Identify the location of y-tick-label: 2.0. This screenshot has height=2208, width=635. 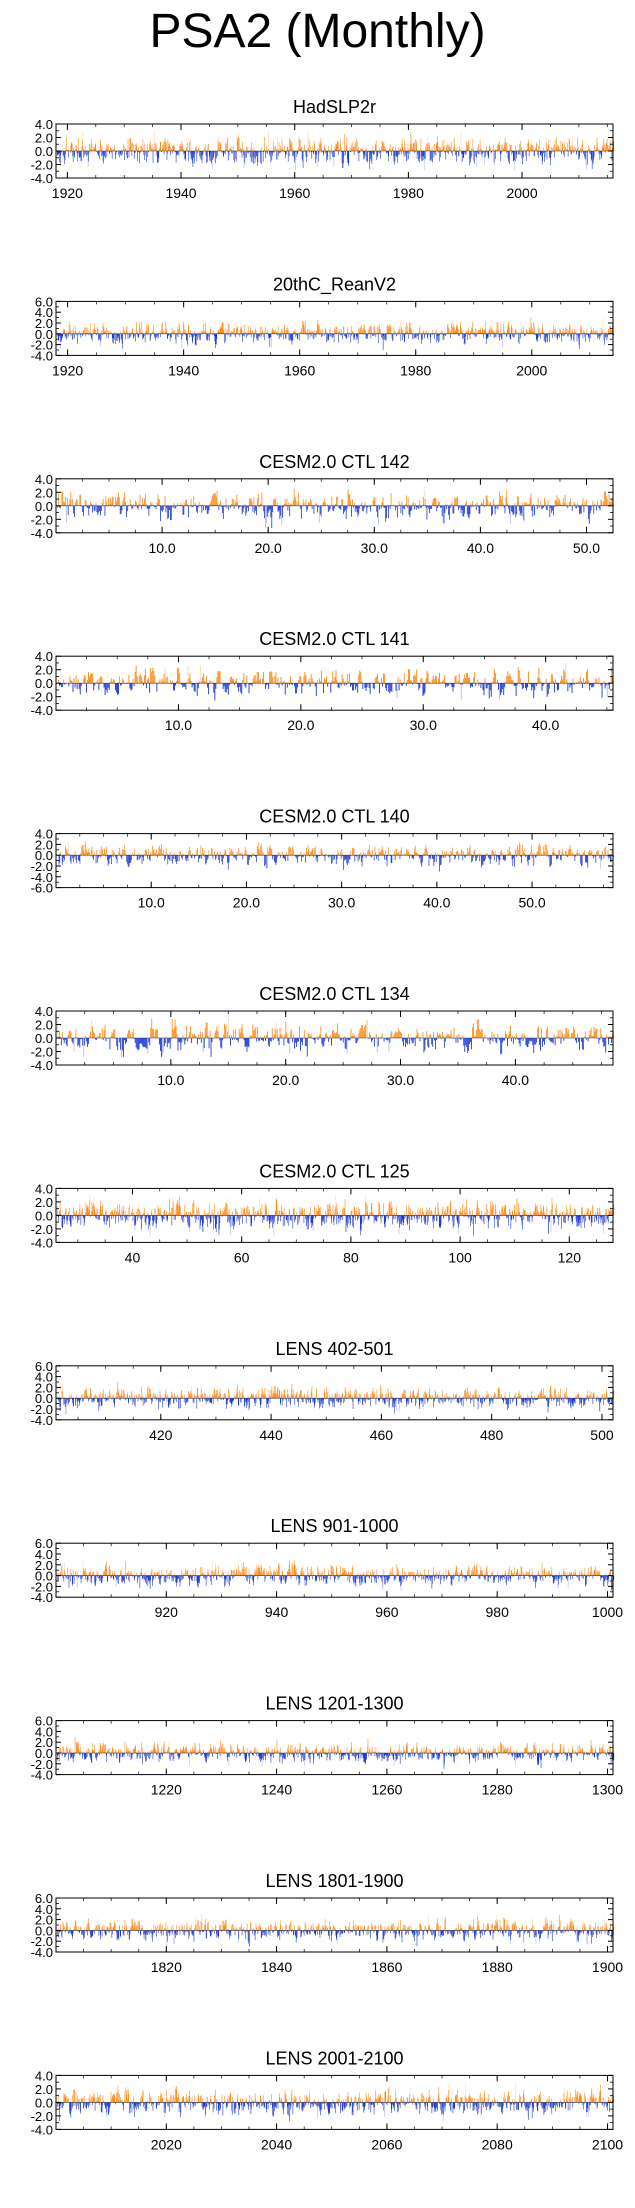
(44, 323).